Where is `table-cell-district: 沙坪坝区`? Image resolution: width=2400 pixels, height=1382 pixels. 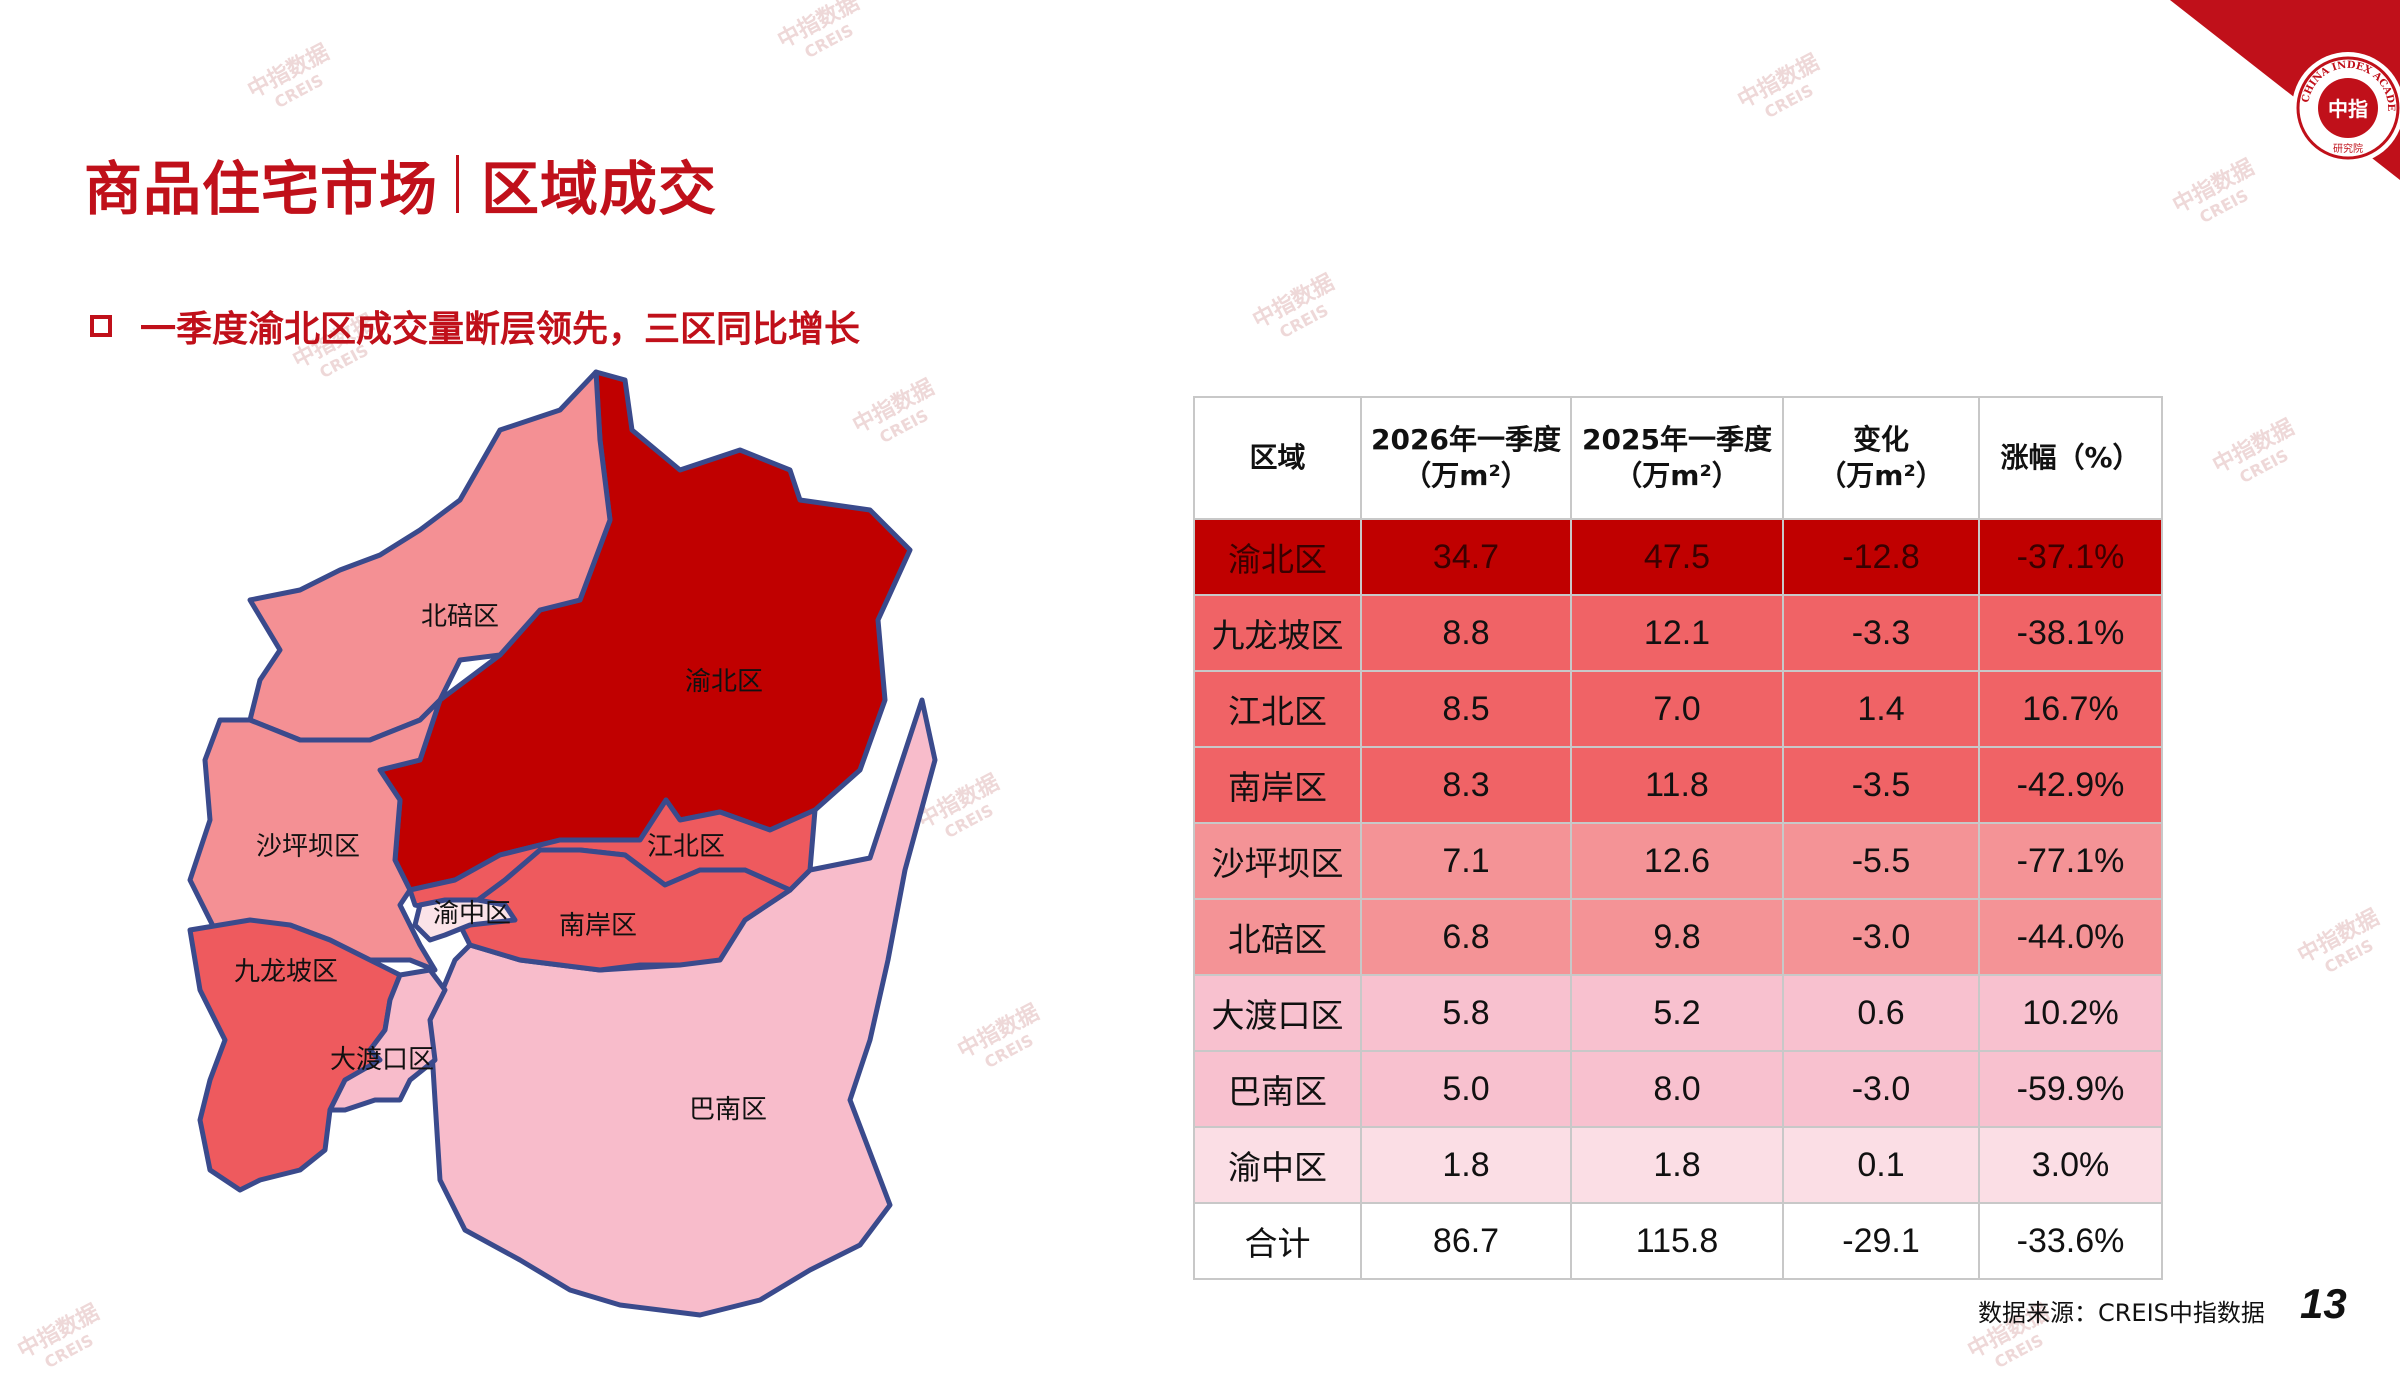 table-cell-district: 沙坪坝区 is located at coordinates (1277, 861).